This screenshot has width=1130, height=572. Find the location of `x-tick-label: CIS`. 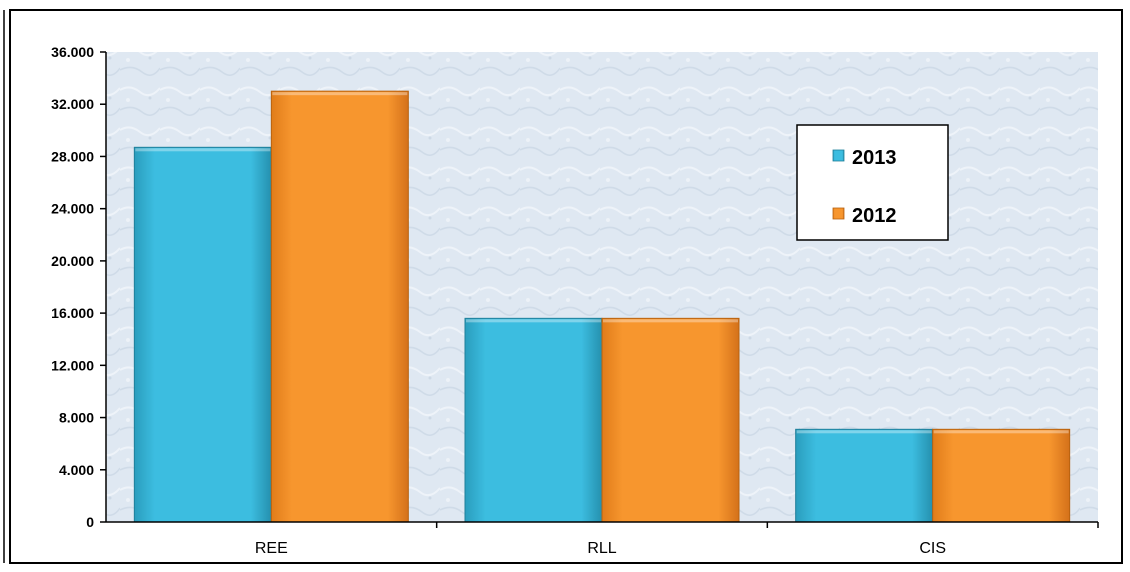

x-tick-label: CIS is located at coordinates (932, 548).